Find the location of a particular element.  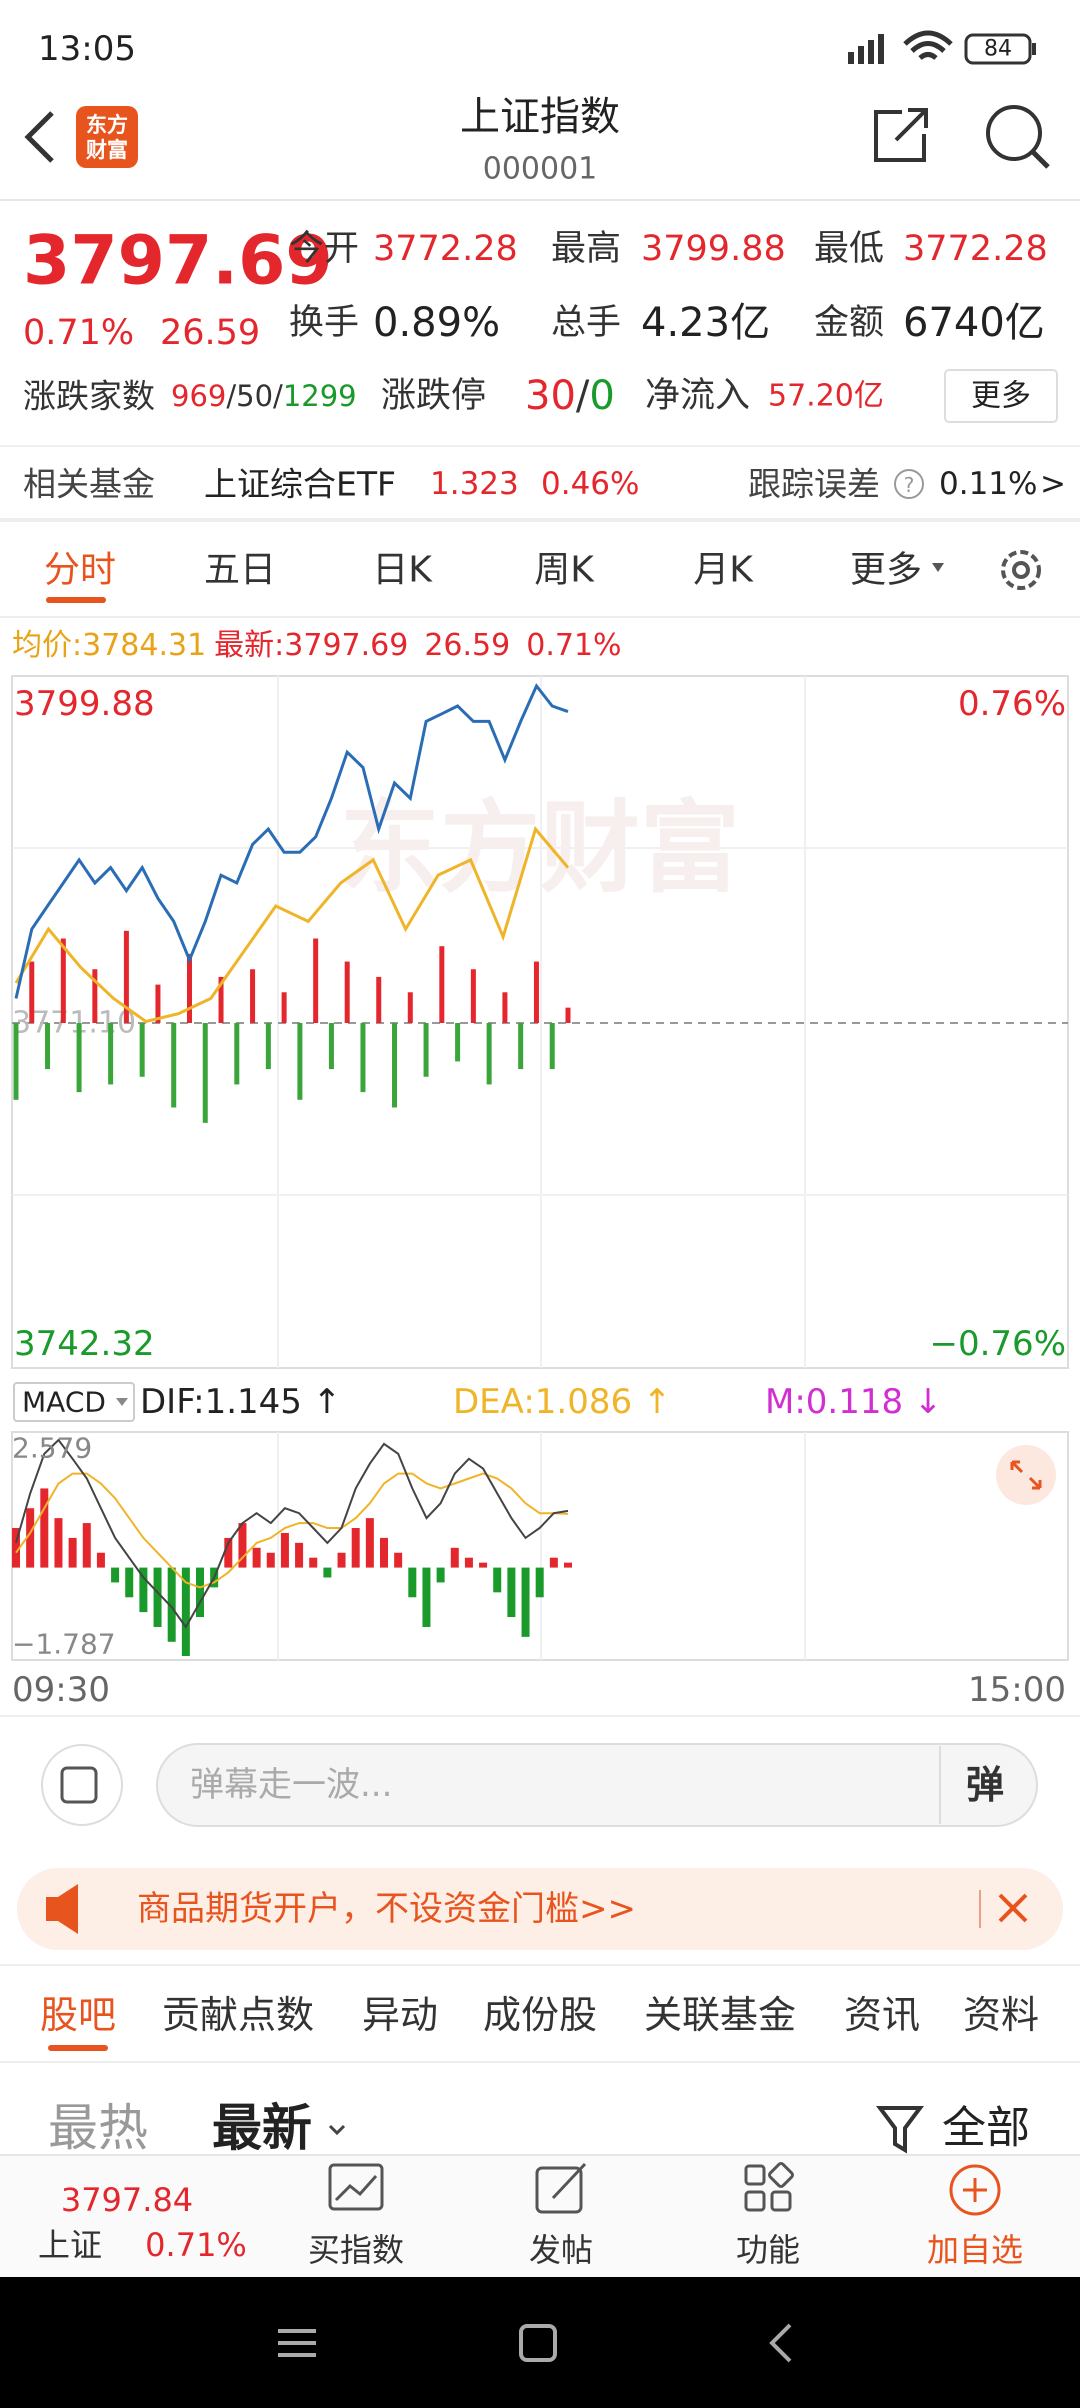

section-tab: 关联基金 is located at coordinates (720, 2015).